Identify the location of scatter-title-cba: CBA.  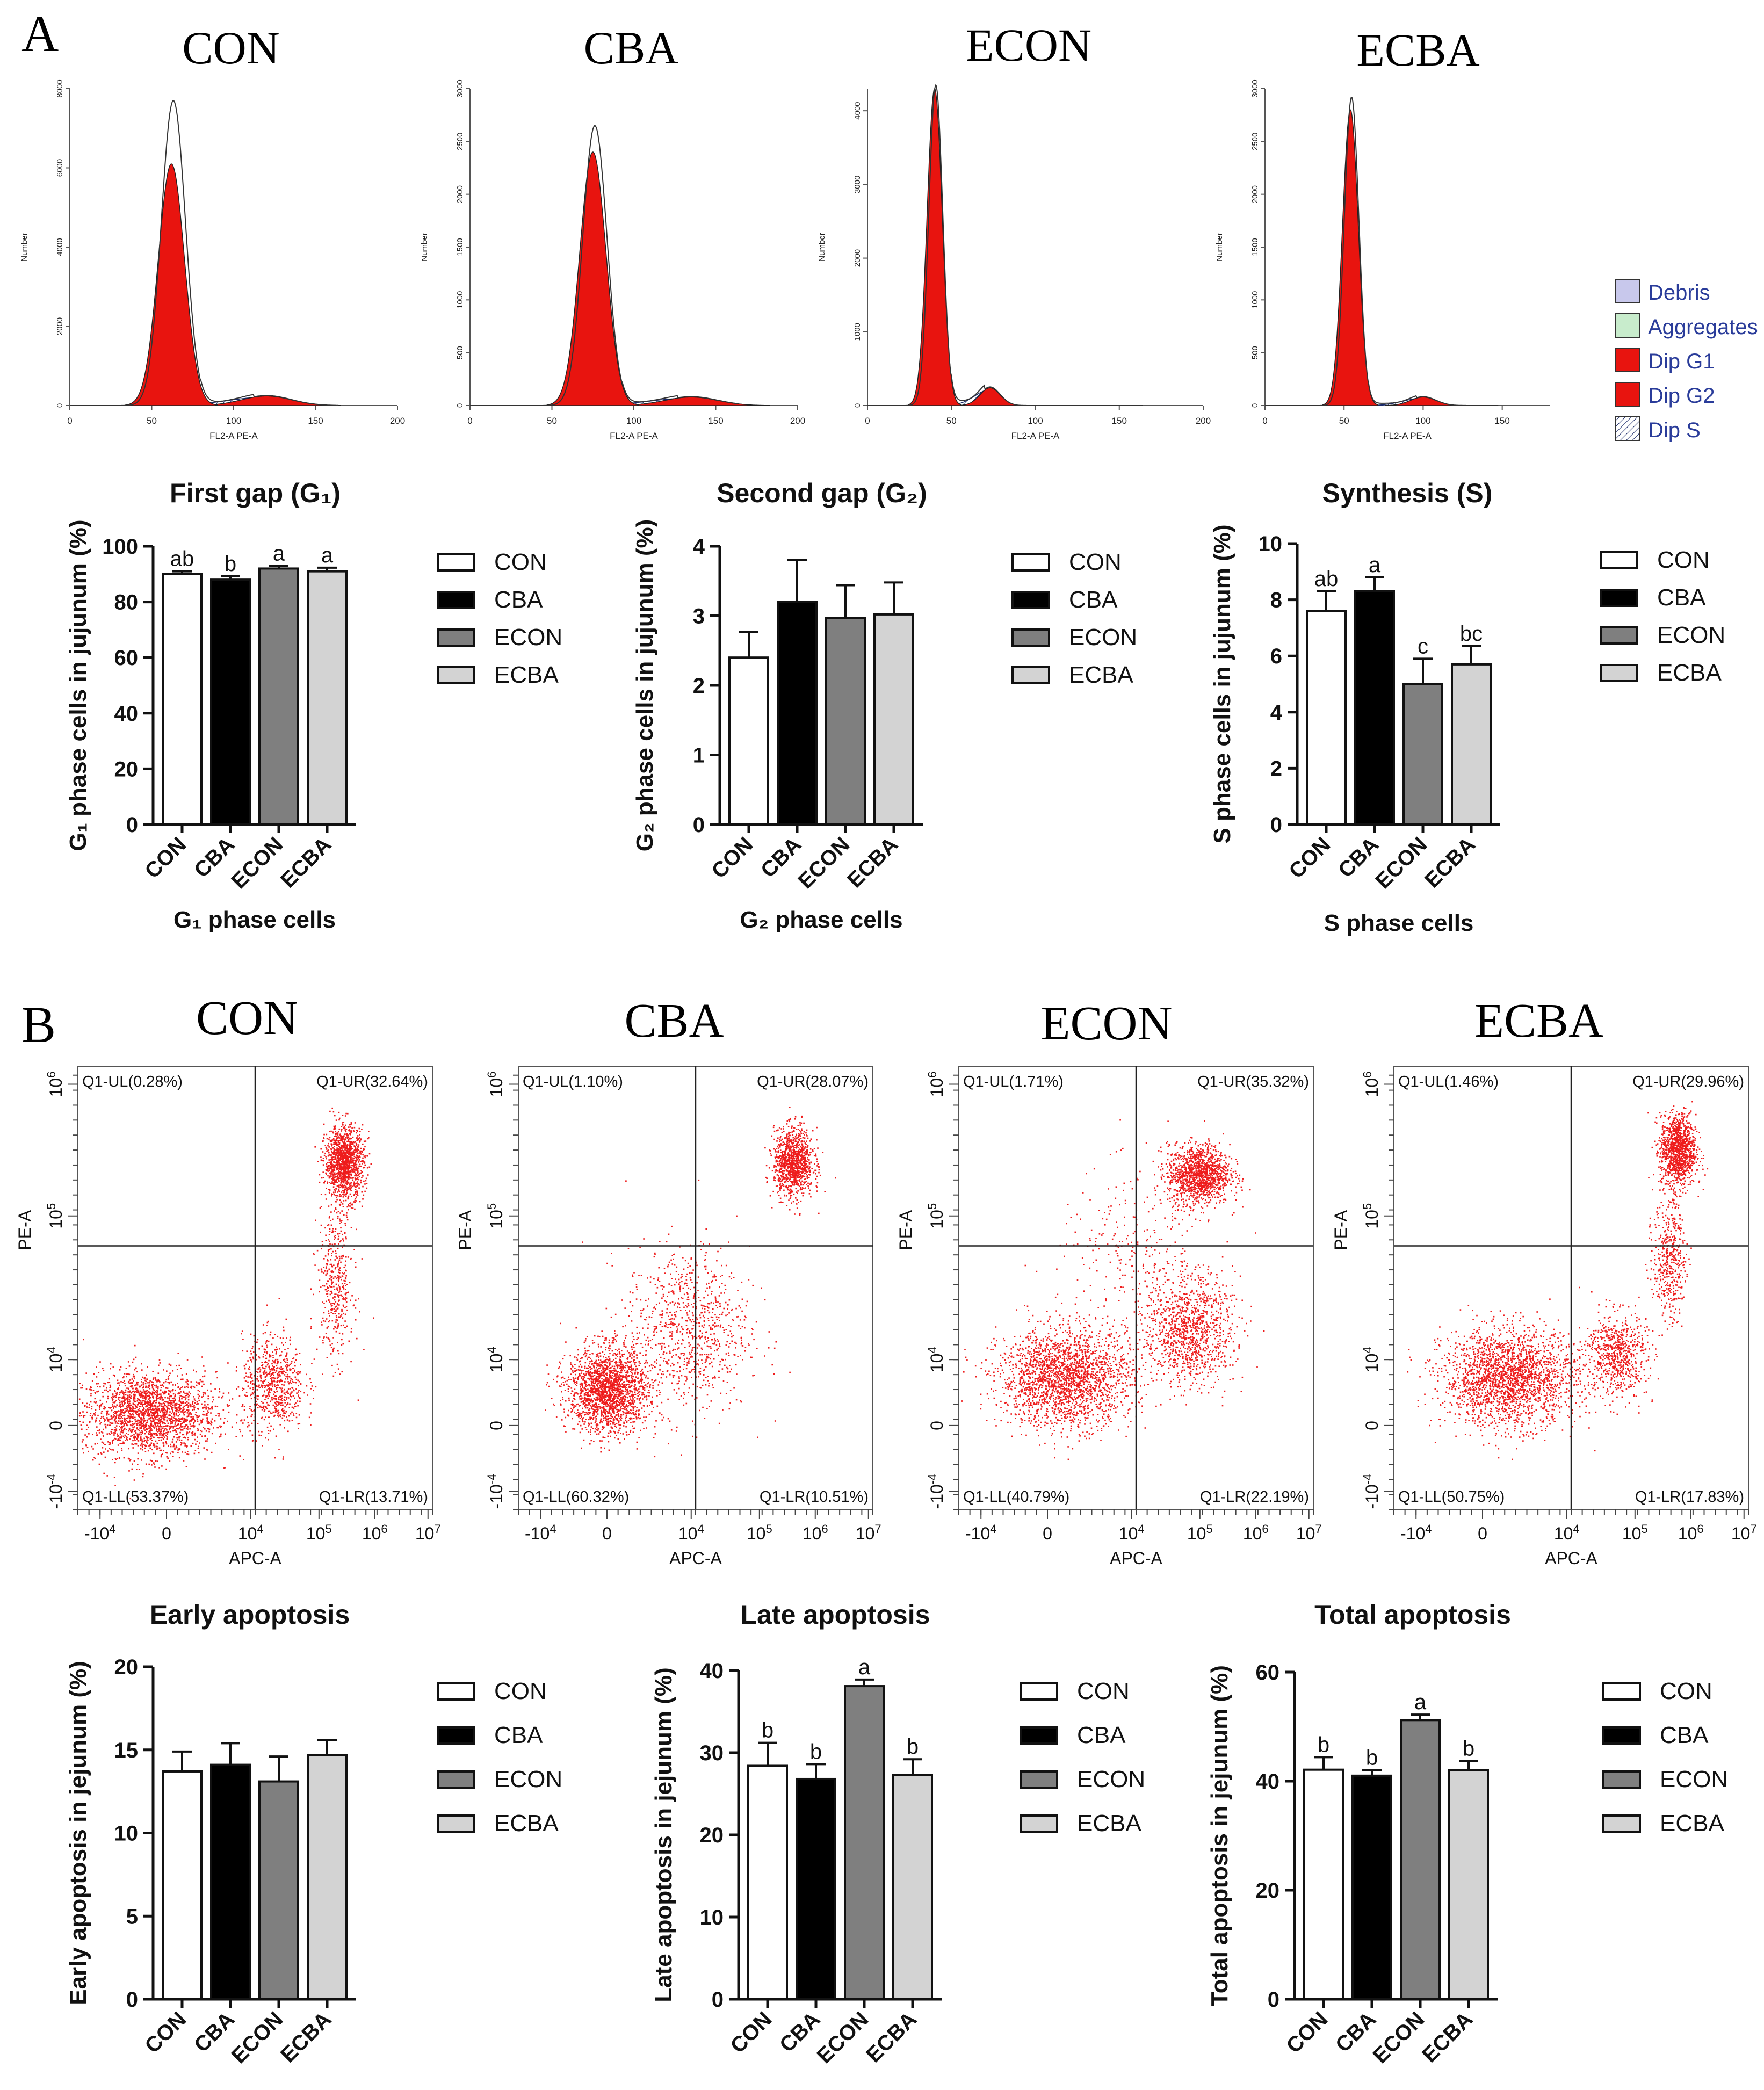
(674, 1020).